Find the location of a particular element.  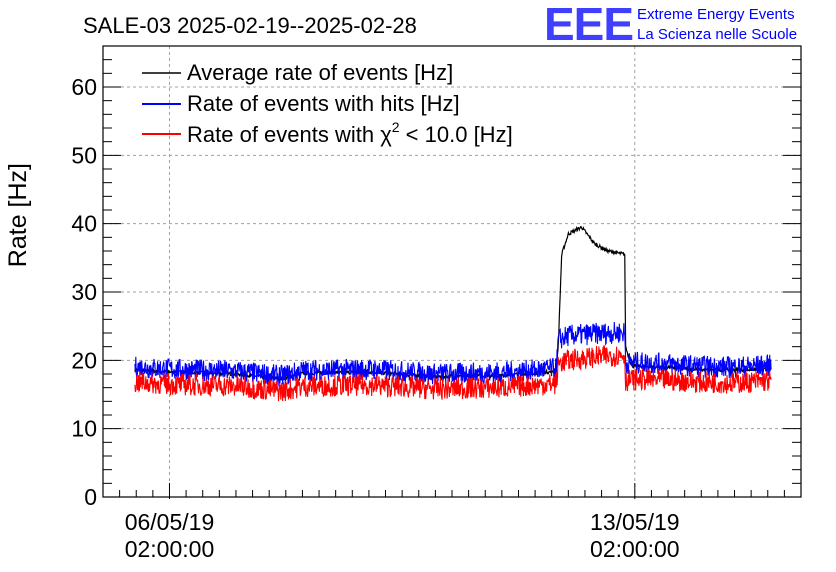

legend-label-chi2: Rate of events with χ2 < 10.0 [Hz] is located at coordinates (350, 133).